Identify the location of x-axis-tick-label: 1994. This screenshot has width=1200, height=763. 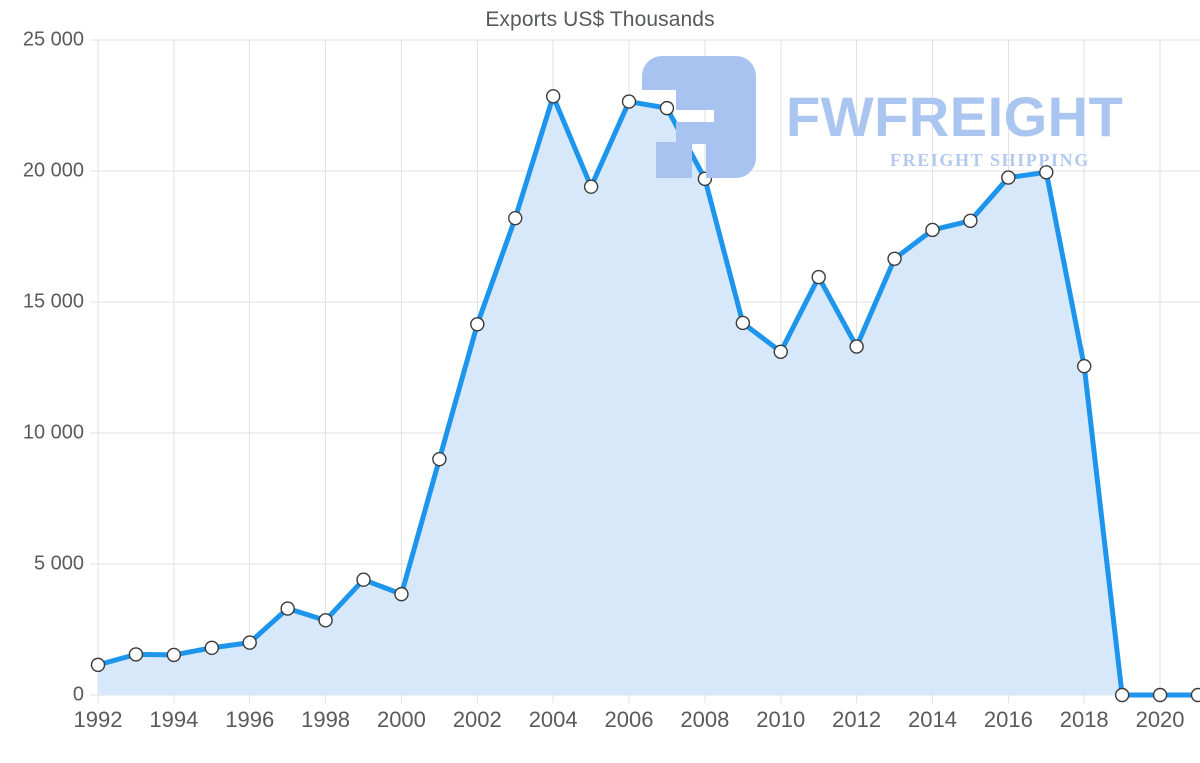
(174, 719).